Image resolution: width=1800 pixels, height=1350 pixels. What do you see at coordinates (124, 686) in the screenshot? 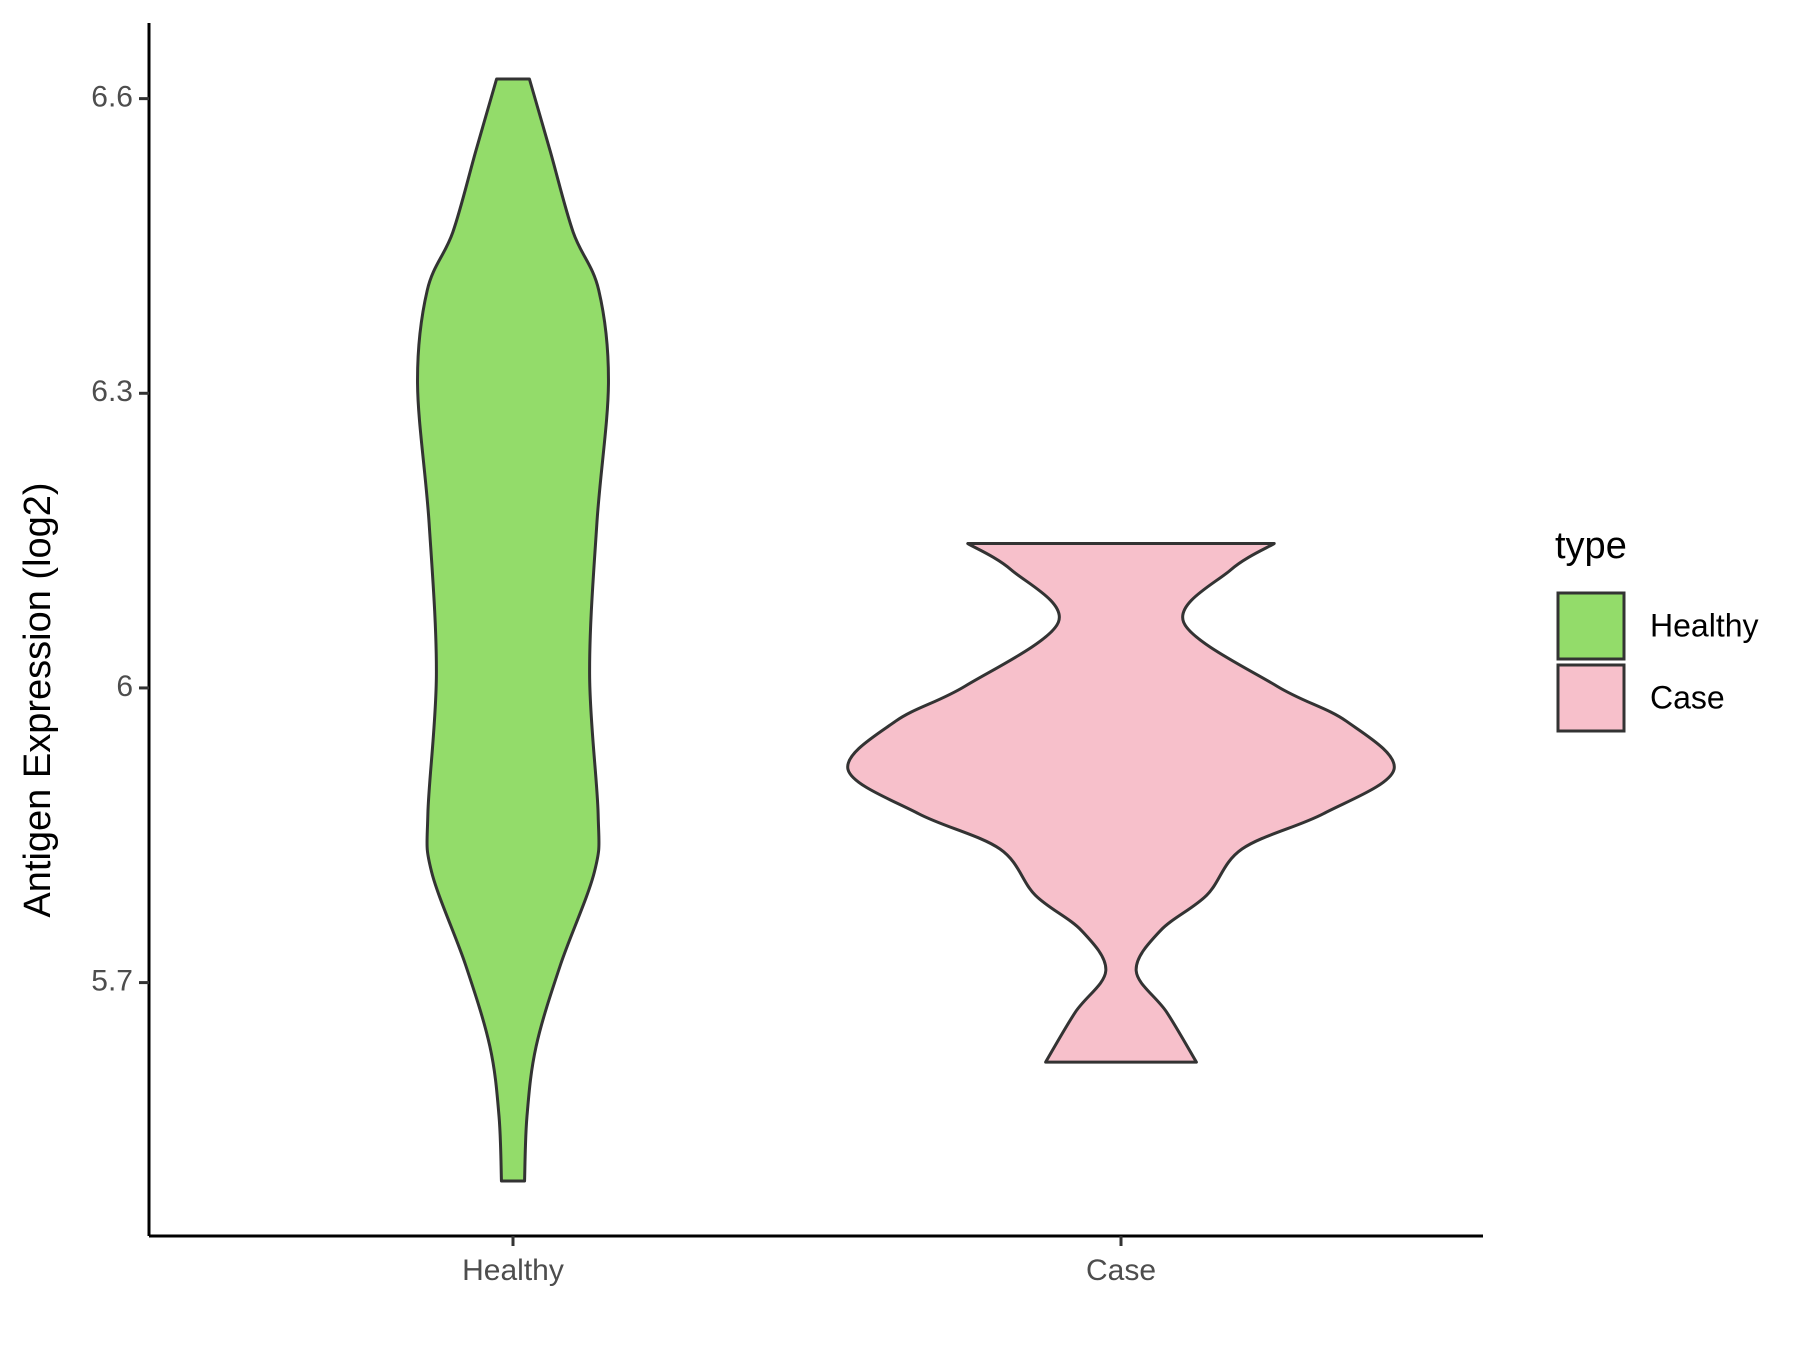
I see `y-tick-label: 6` at bounding box center [124, 686].